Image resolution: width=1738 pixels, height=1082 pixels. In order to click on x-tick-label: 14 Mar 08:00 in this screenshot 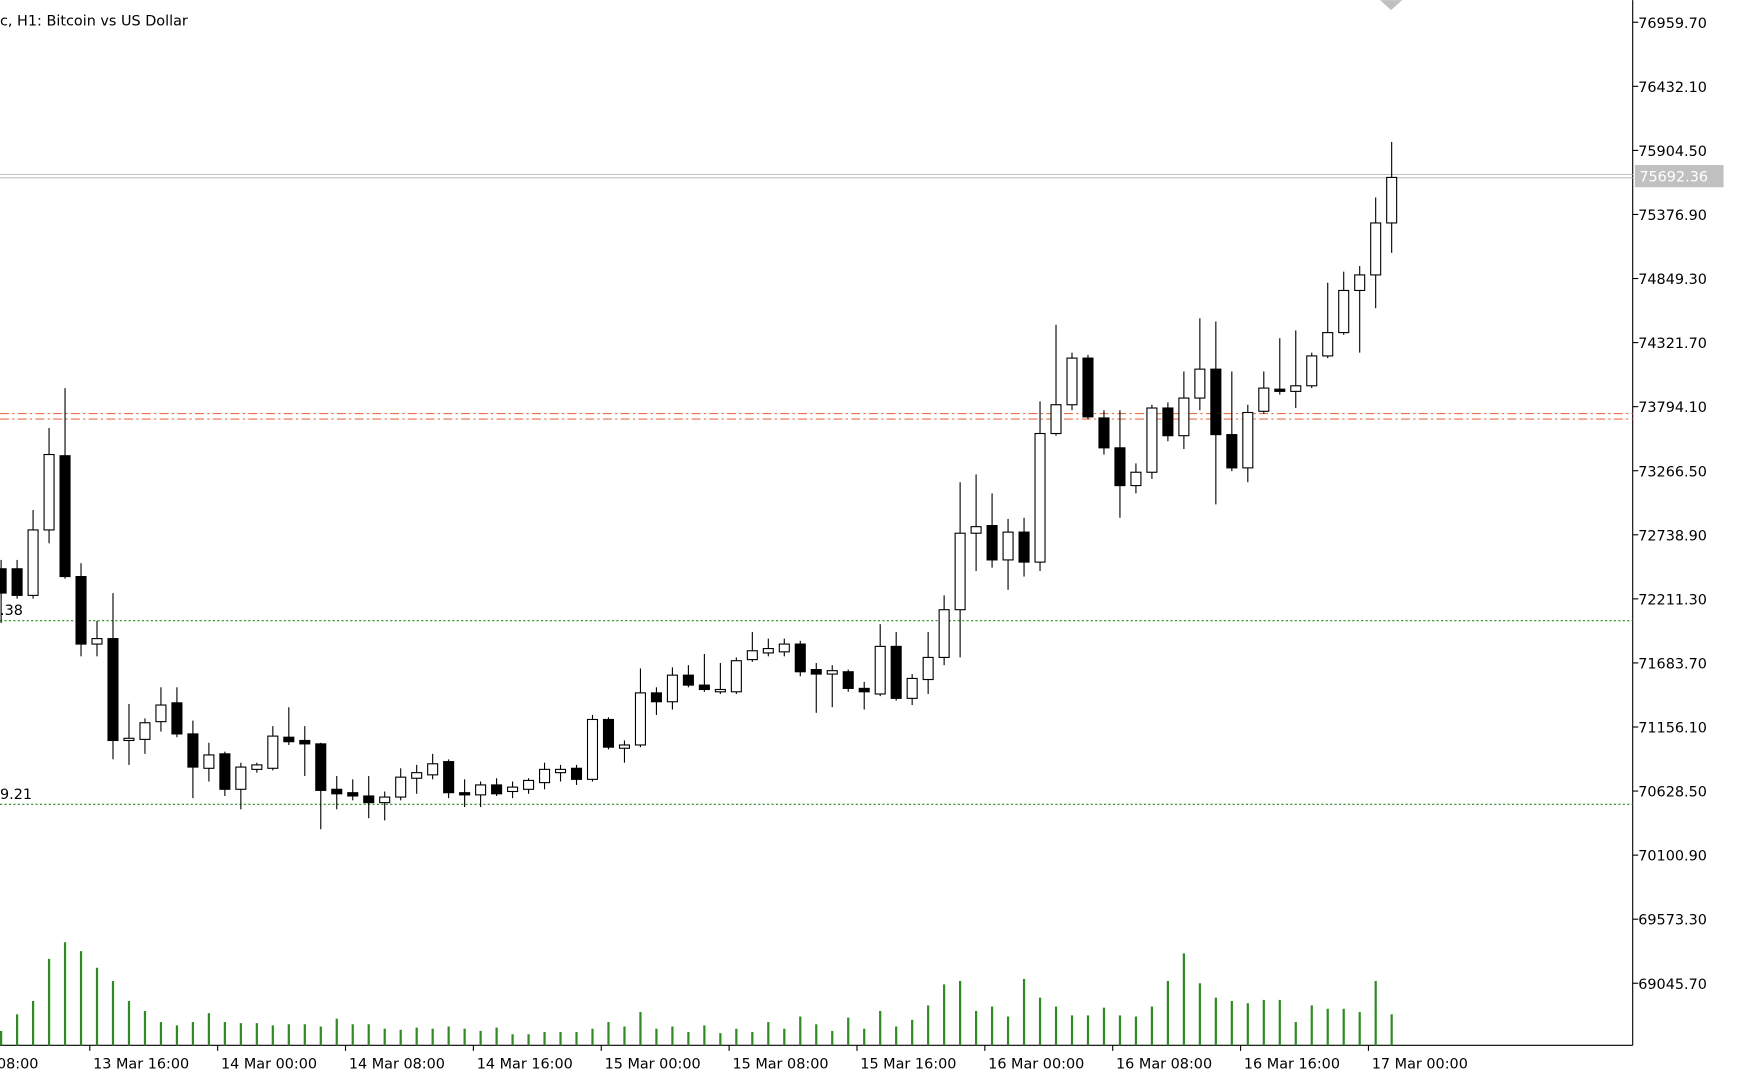, I will do `click(397, 1065)`.